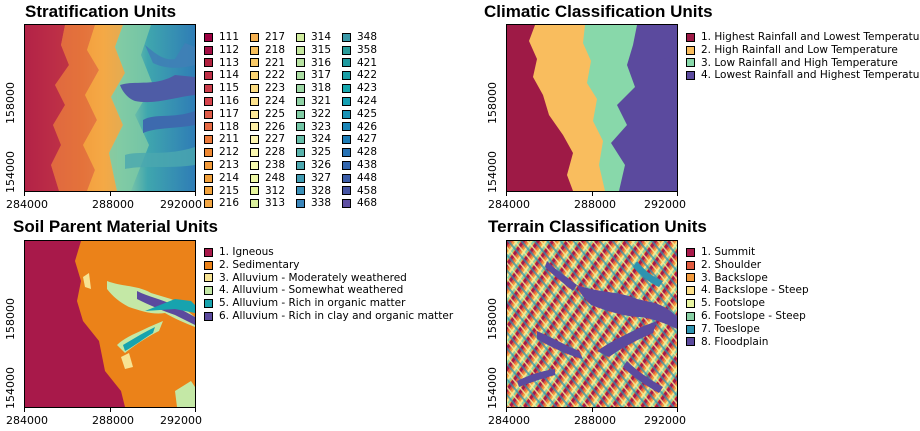 This screenshot has width=920, height=431. What do you see at coordinates (328, 265) in the screenshot?
I see `soil-legend-item: 2. Sedimentary` at bounding box center [328, 265].